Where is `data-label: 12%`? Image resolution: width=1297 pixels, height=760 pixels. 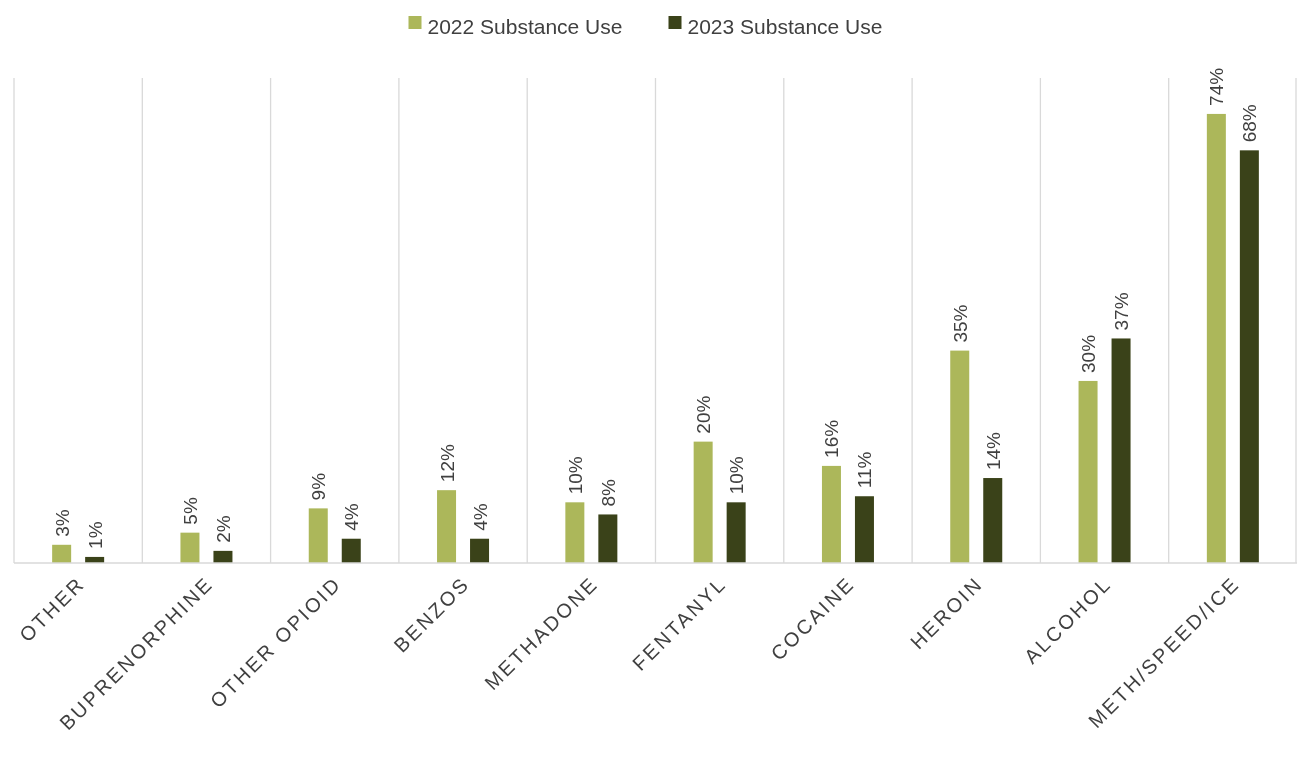
data-label: 12% is located at coordinates (447, 463).